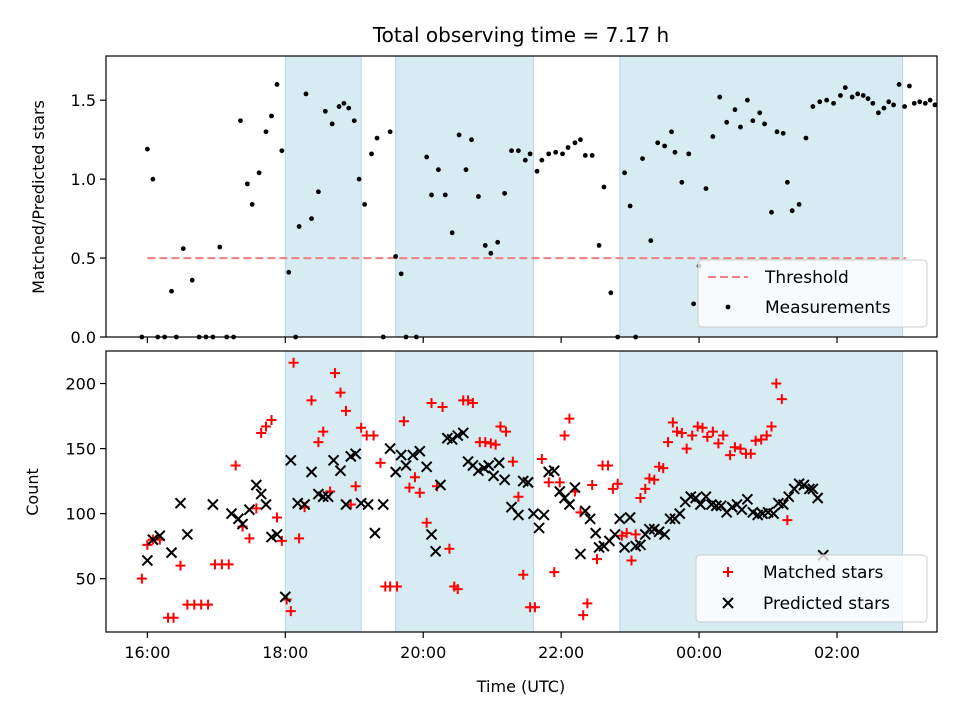 The width and height of the screenshot is (960, 720). What do you see at coordinates (699, 652) in the screenshot?
I see `bottom-xtick-label: 00:00` at bounding box center [699, 652].